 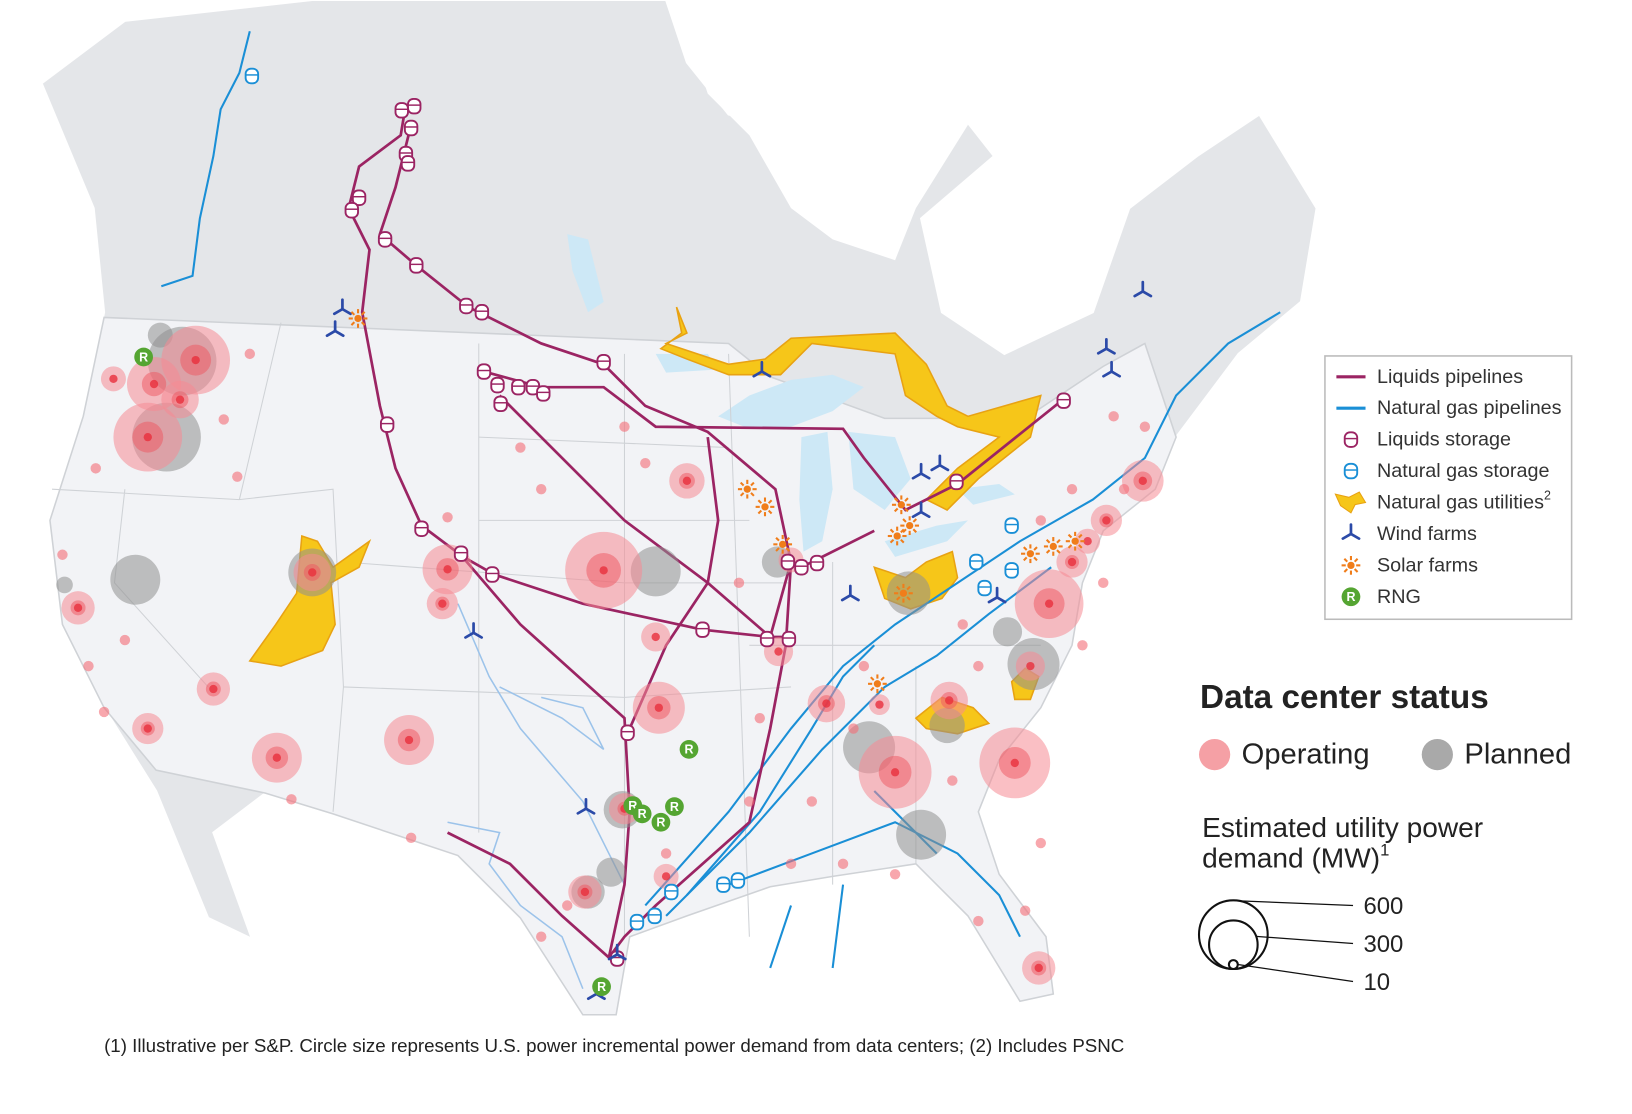 What do you see at coordinates (1376, 982) in the screenshot?
I see `size-label: 10` at bounding box center [1376, 982].